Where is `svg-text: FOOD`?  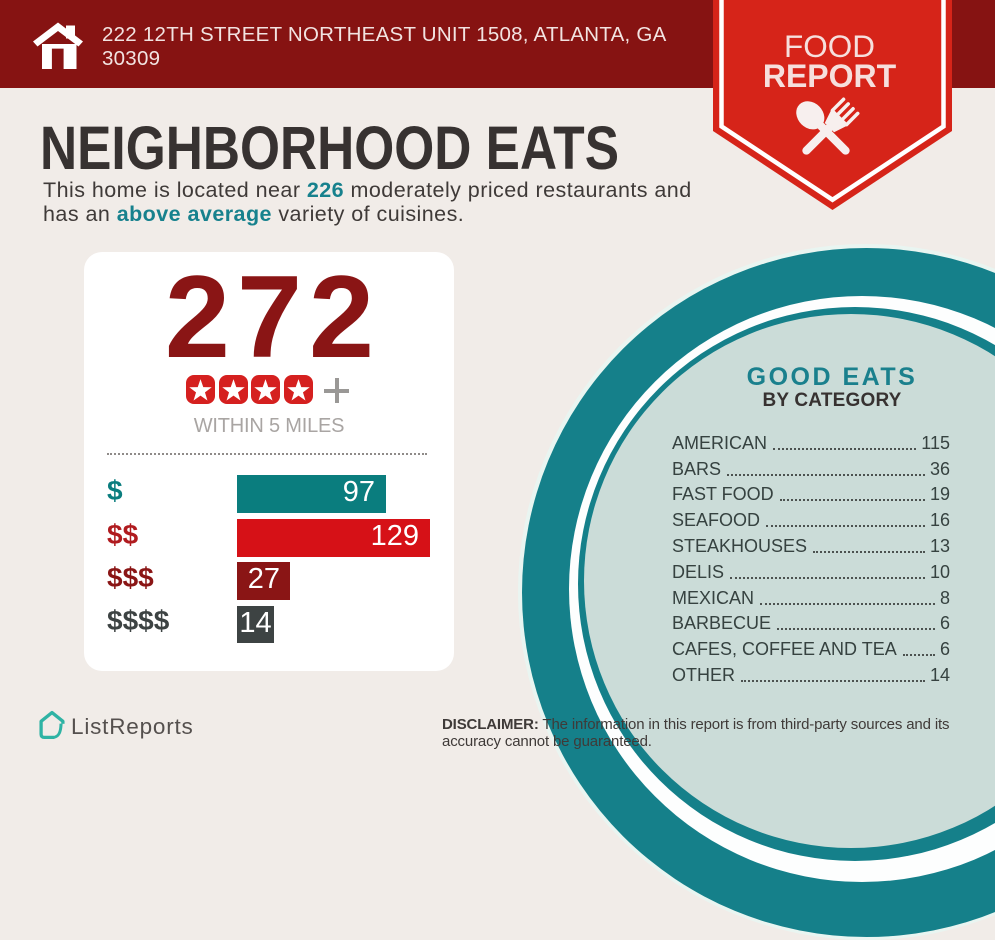 svg-text: FOOD is located at coordinates (829, 46).